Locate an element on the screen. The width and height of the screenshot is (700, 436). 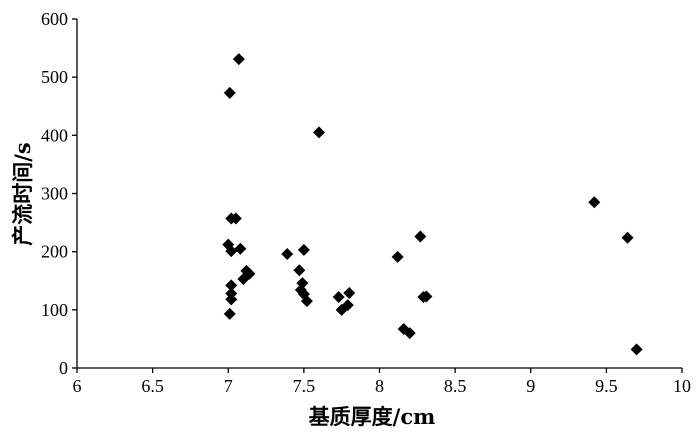
x-tick-label: 6.5 is located at coordinates (152, 386).